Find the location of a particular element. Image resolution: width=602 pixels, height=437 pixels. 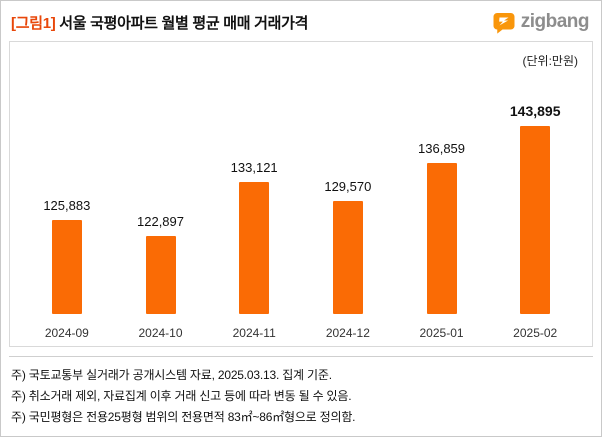

bar-value-label: 122,897 is located at coordinates (160, 221).